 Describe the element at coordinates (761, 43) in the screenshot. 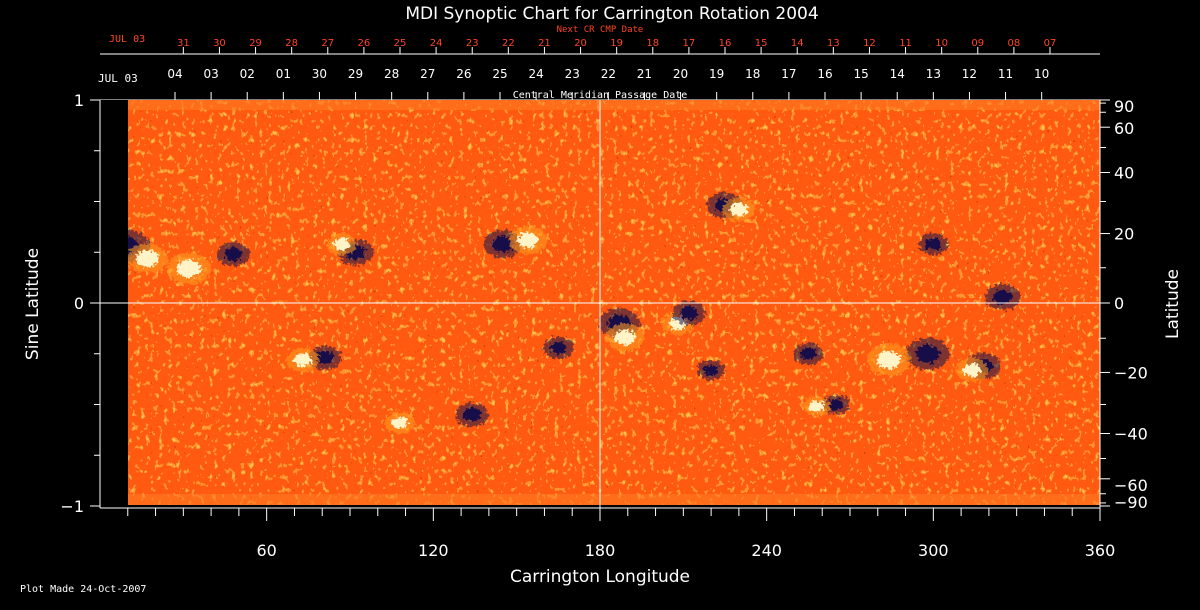

I see `red-tick-label: 15` at that location.